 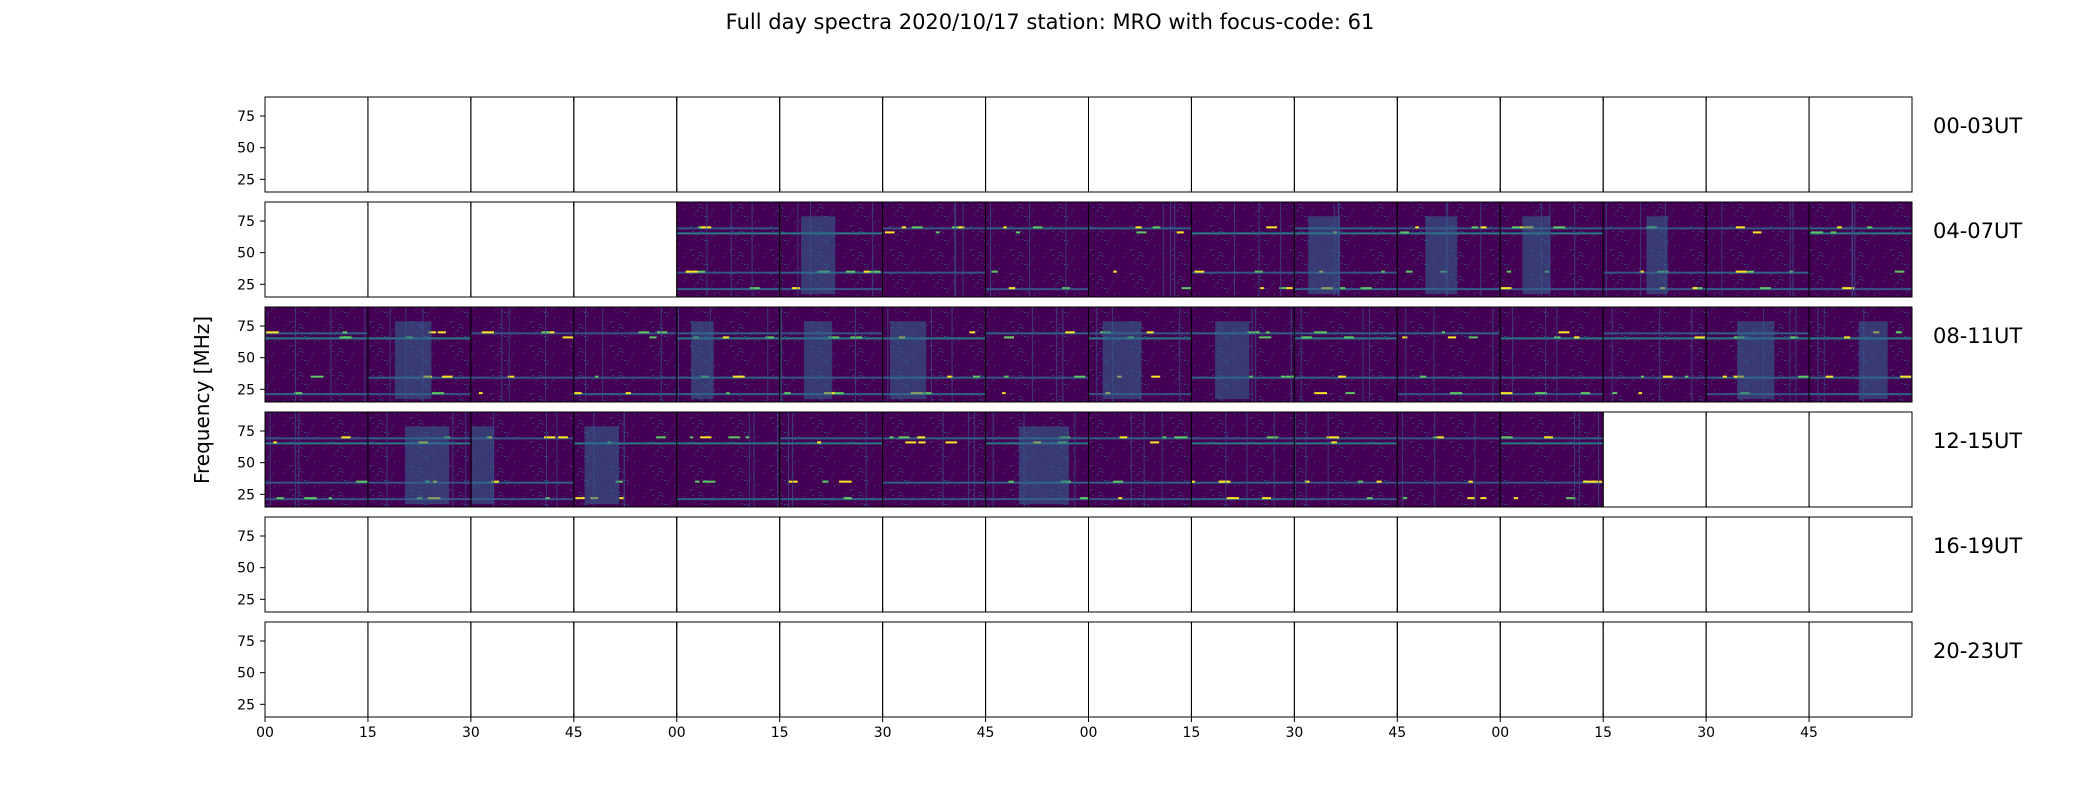 What do you see at coordinates (1397, 733) in the screenshot?
I see `x-tick-label: 45` at bounding box center [1397, 733].